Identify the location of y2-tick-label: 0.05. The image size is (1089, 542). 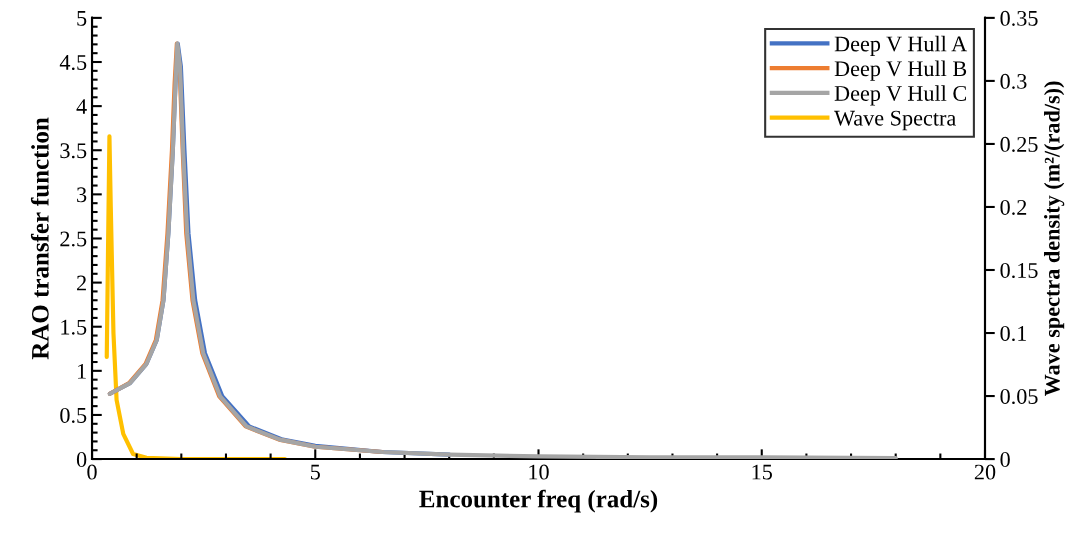
(1019, 396).